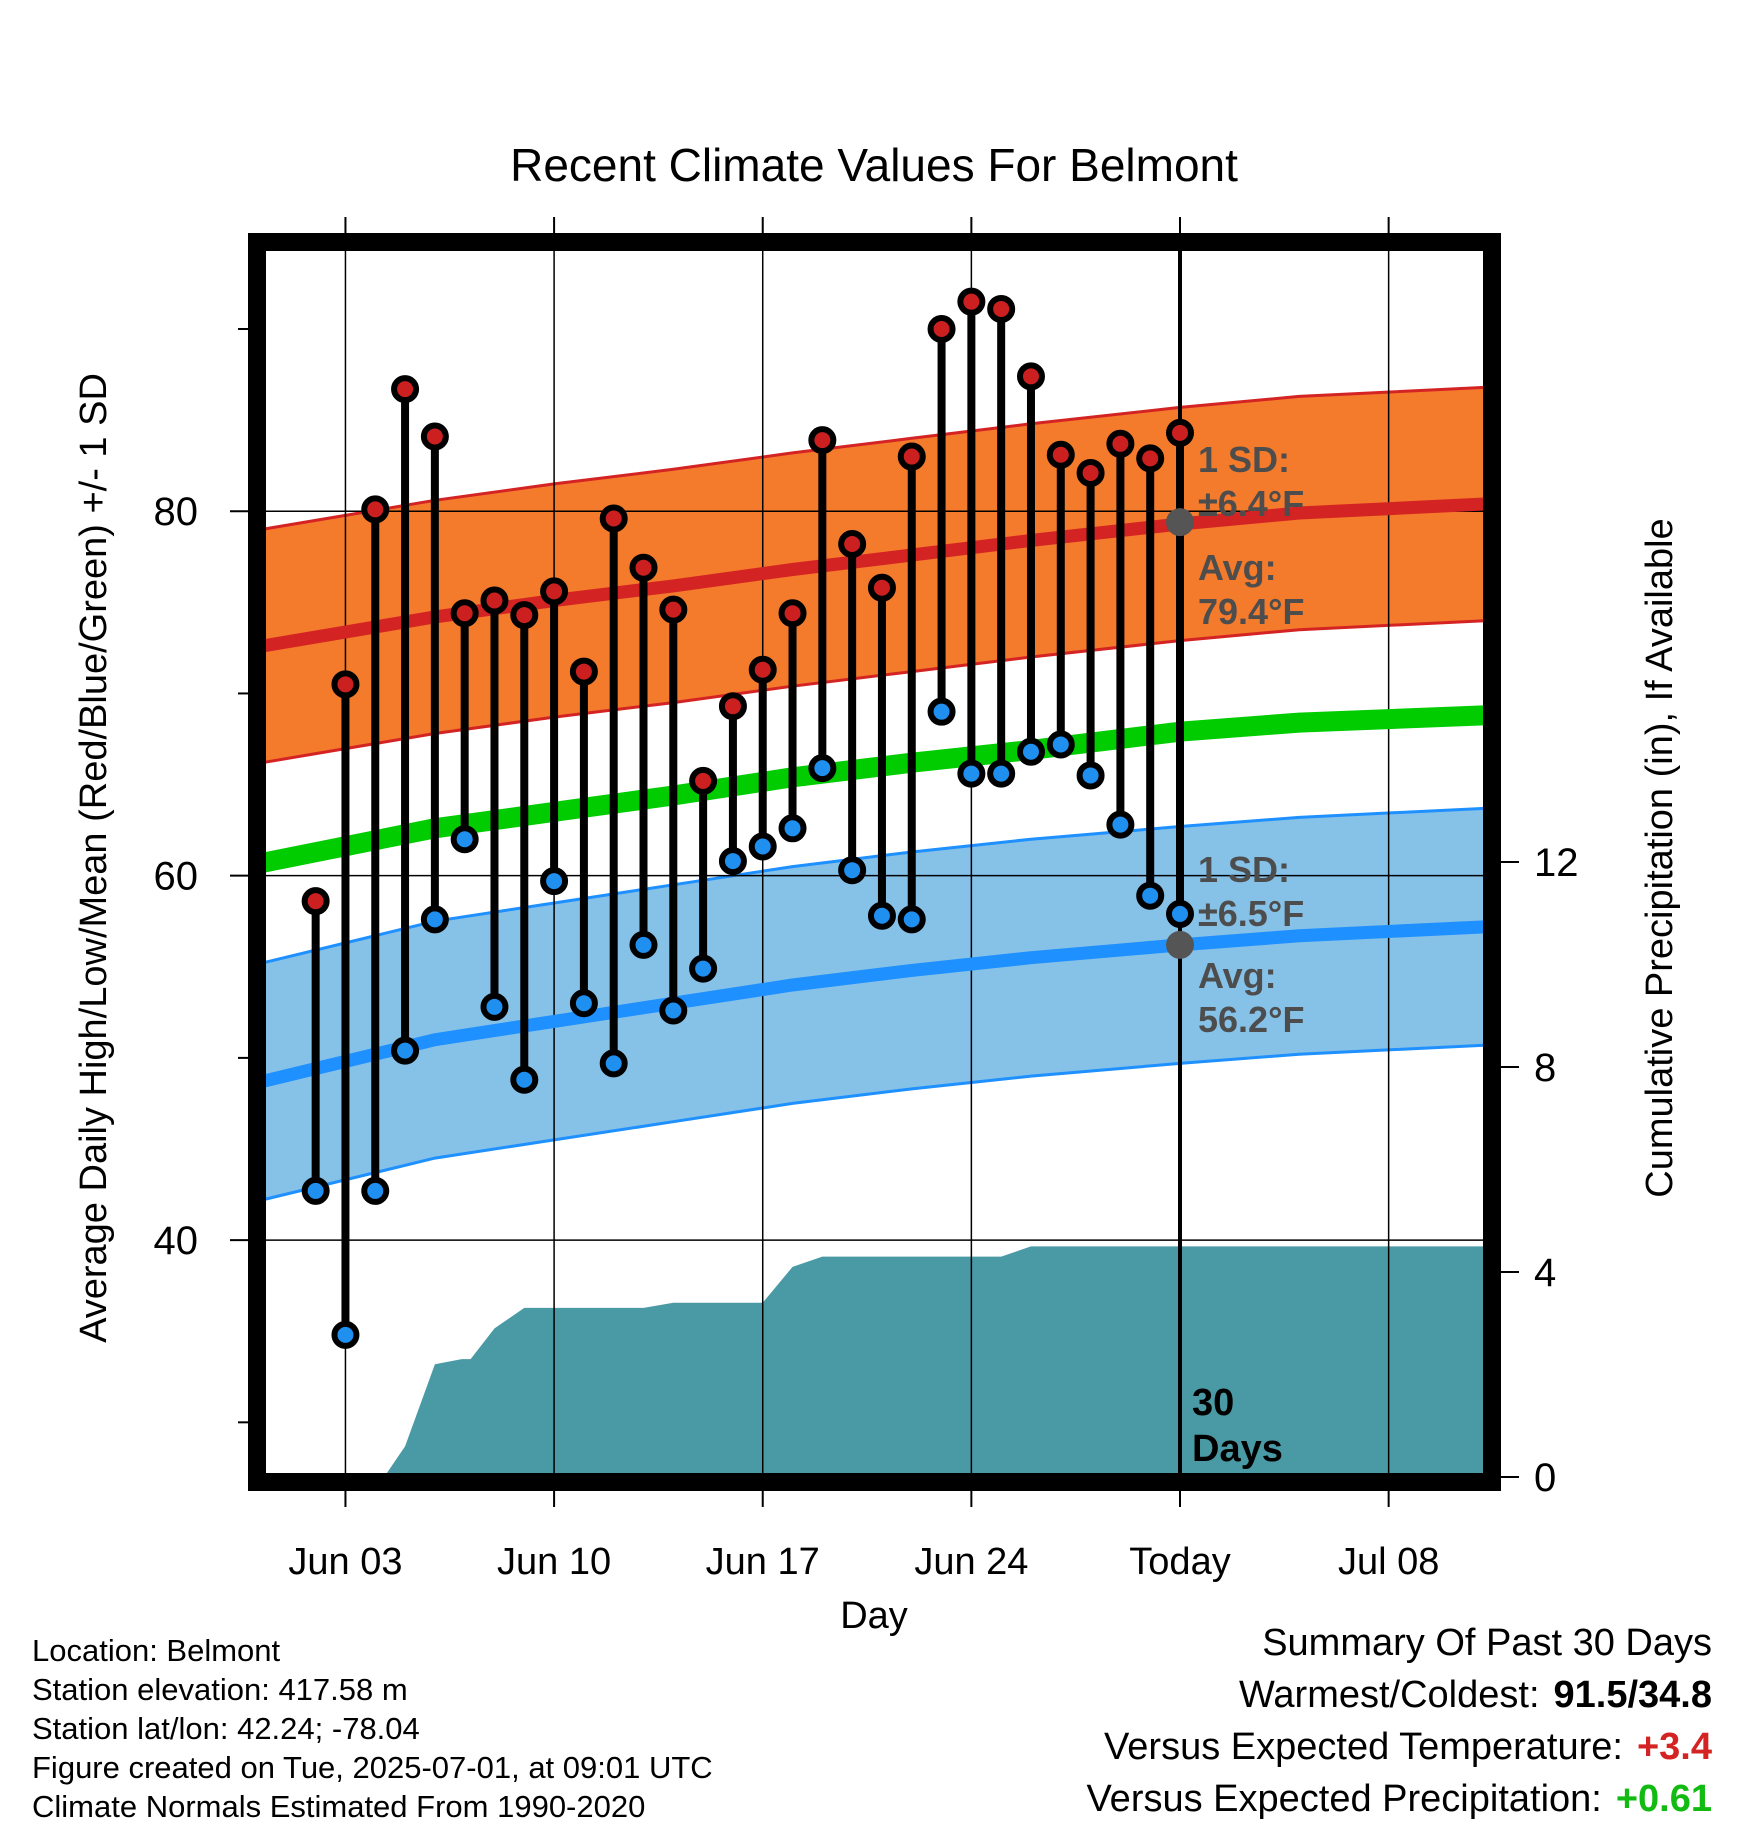 This screenshot has height=1828, width=1748. What do you see at coordinates (554, 1562) in the screenshot?
I see `x-tick-label: Jun 10` at bounding box center [554, 1562].